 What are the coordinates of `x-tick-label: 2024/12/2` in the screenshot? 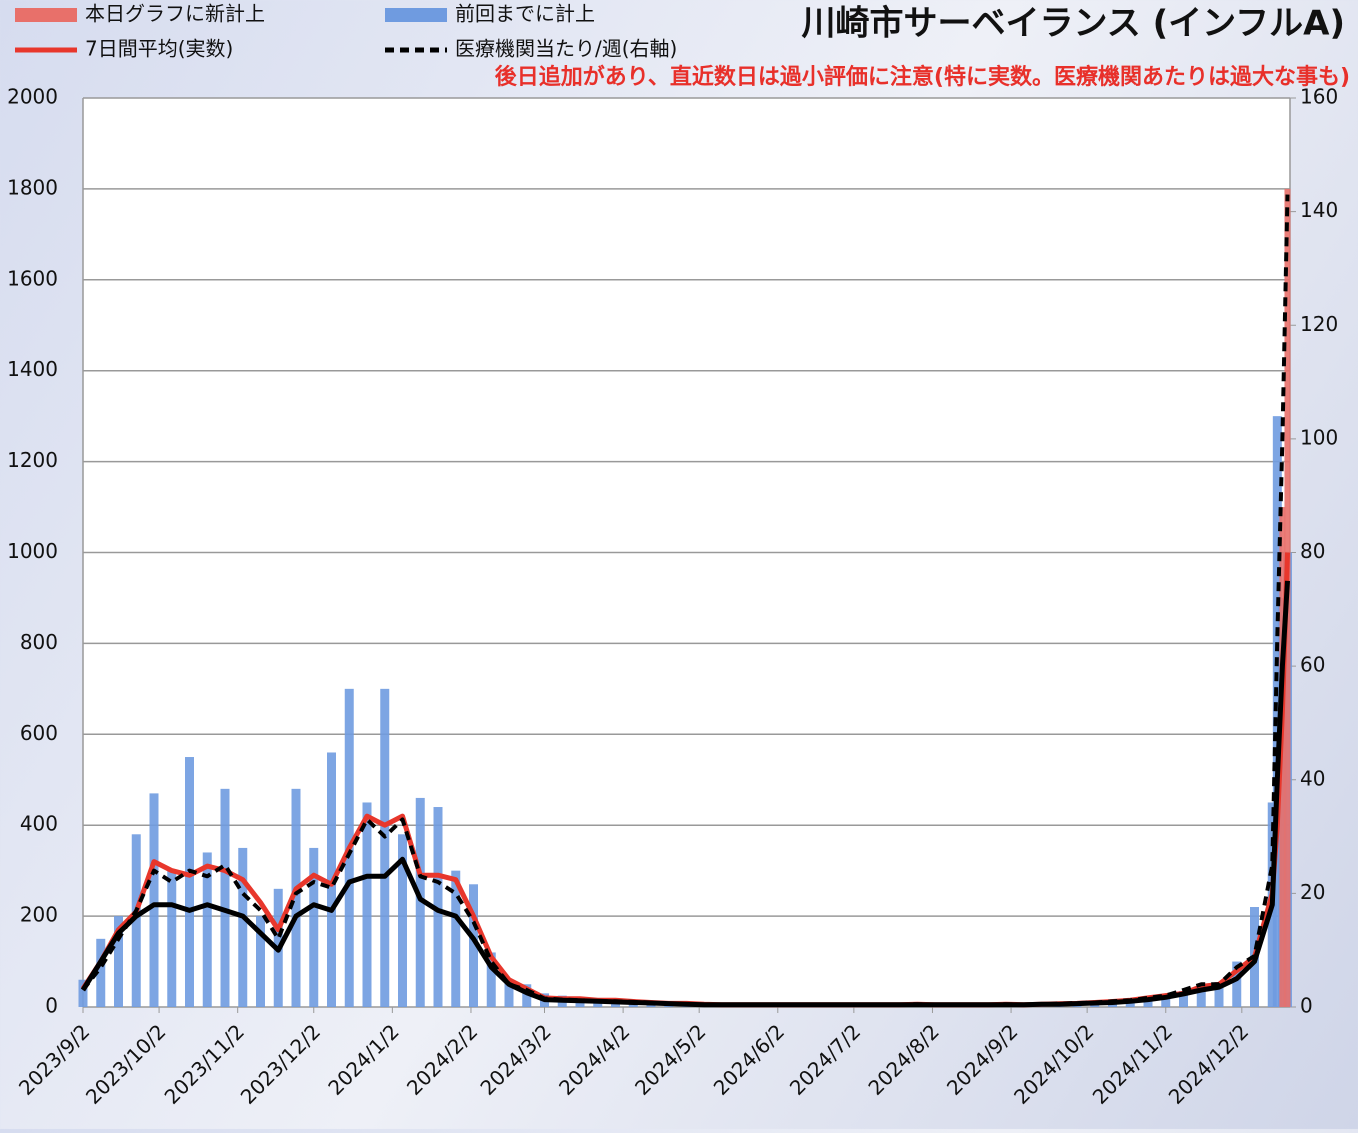 It's located at (1208, 1063).